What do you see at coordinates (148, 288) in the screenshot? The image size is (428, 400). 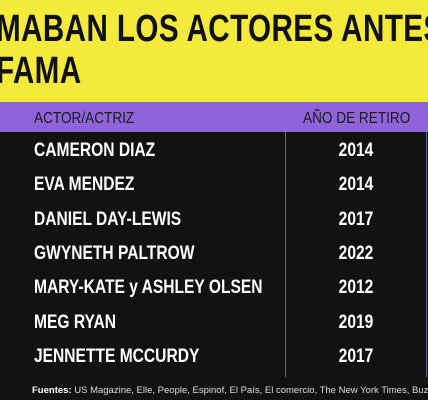 I see `actor-name: MARY-KATE y ASHLEY OLSEN` at bounding box center [148, 288].